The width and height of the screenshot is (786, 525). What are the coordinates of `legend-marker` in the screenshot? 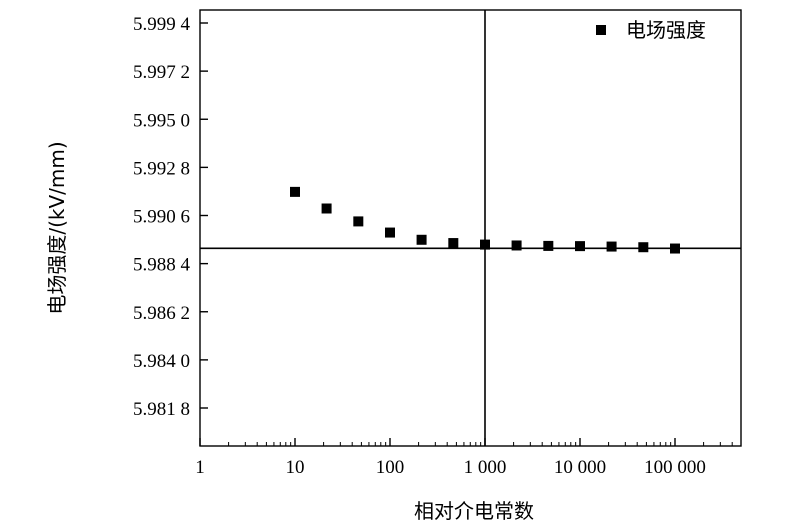 It's located at (601, 30).